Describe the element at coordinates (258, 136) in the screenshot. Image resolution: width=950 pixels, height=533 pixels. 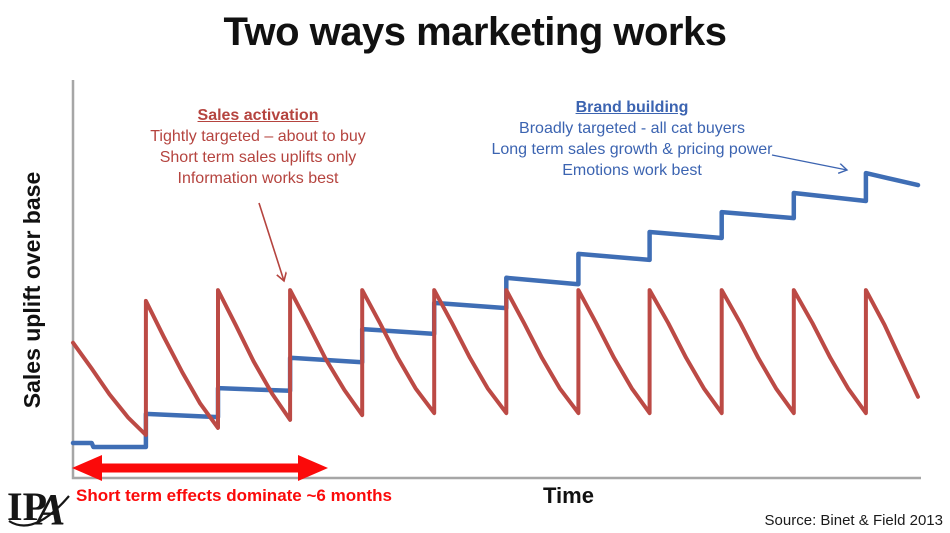
I see `sales-activation-line-1: Tightly targeted – about to buy` at that location.